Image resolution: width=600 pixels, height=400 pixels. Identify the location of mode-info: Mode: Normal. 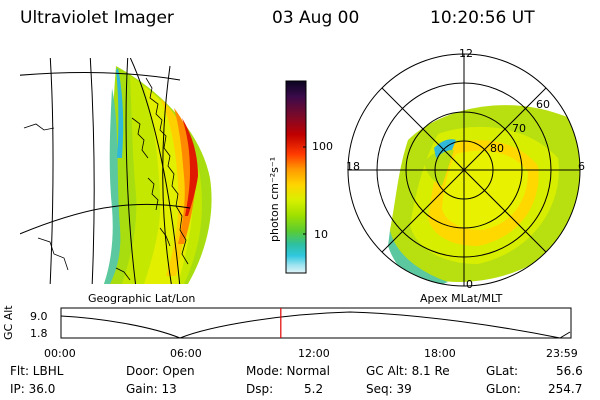
(288, 371).